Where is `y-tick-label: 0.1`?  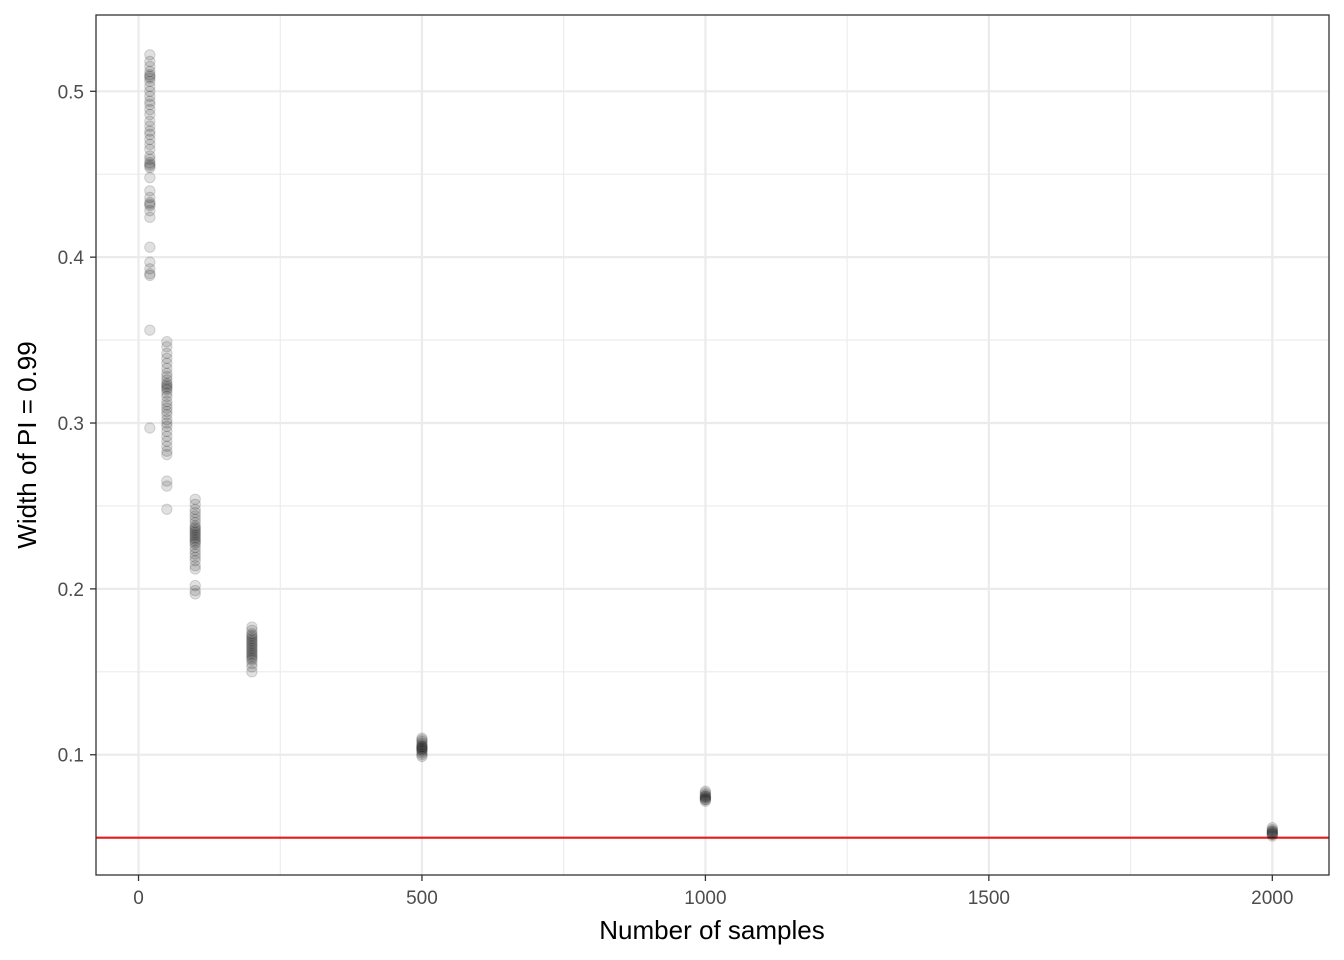 y-tick-label: 0.1 is located at coordinates (71, 756).